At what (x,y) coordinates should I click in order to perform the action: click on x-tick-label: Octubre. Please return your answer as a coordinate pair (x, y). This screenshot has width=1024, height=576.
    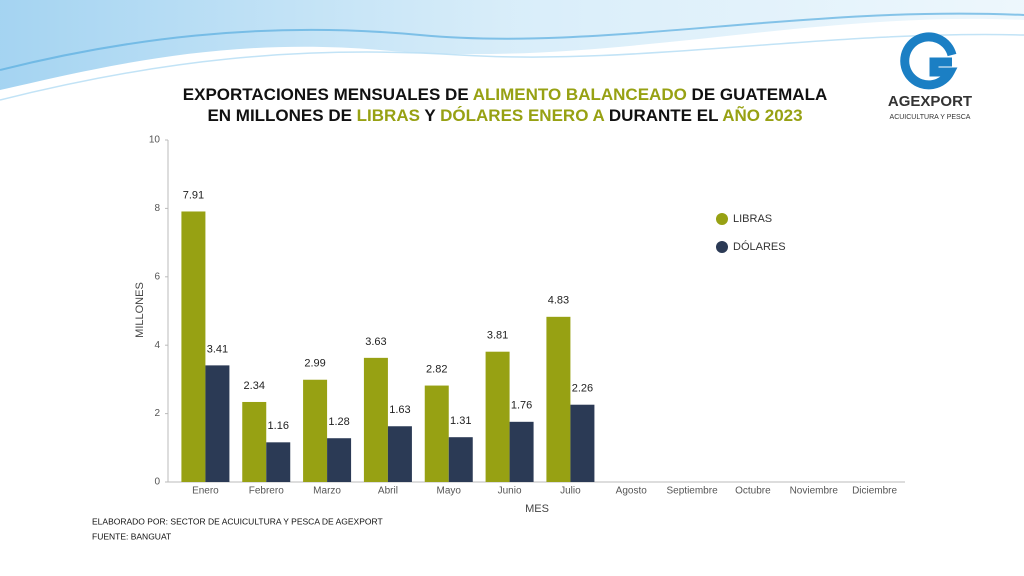
    Looking at the image, I should click on (753, 491).